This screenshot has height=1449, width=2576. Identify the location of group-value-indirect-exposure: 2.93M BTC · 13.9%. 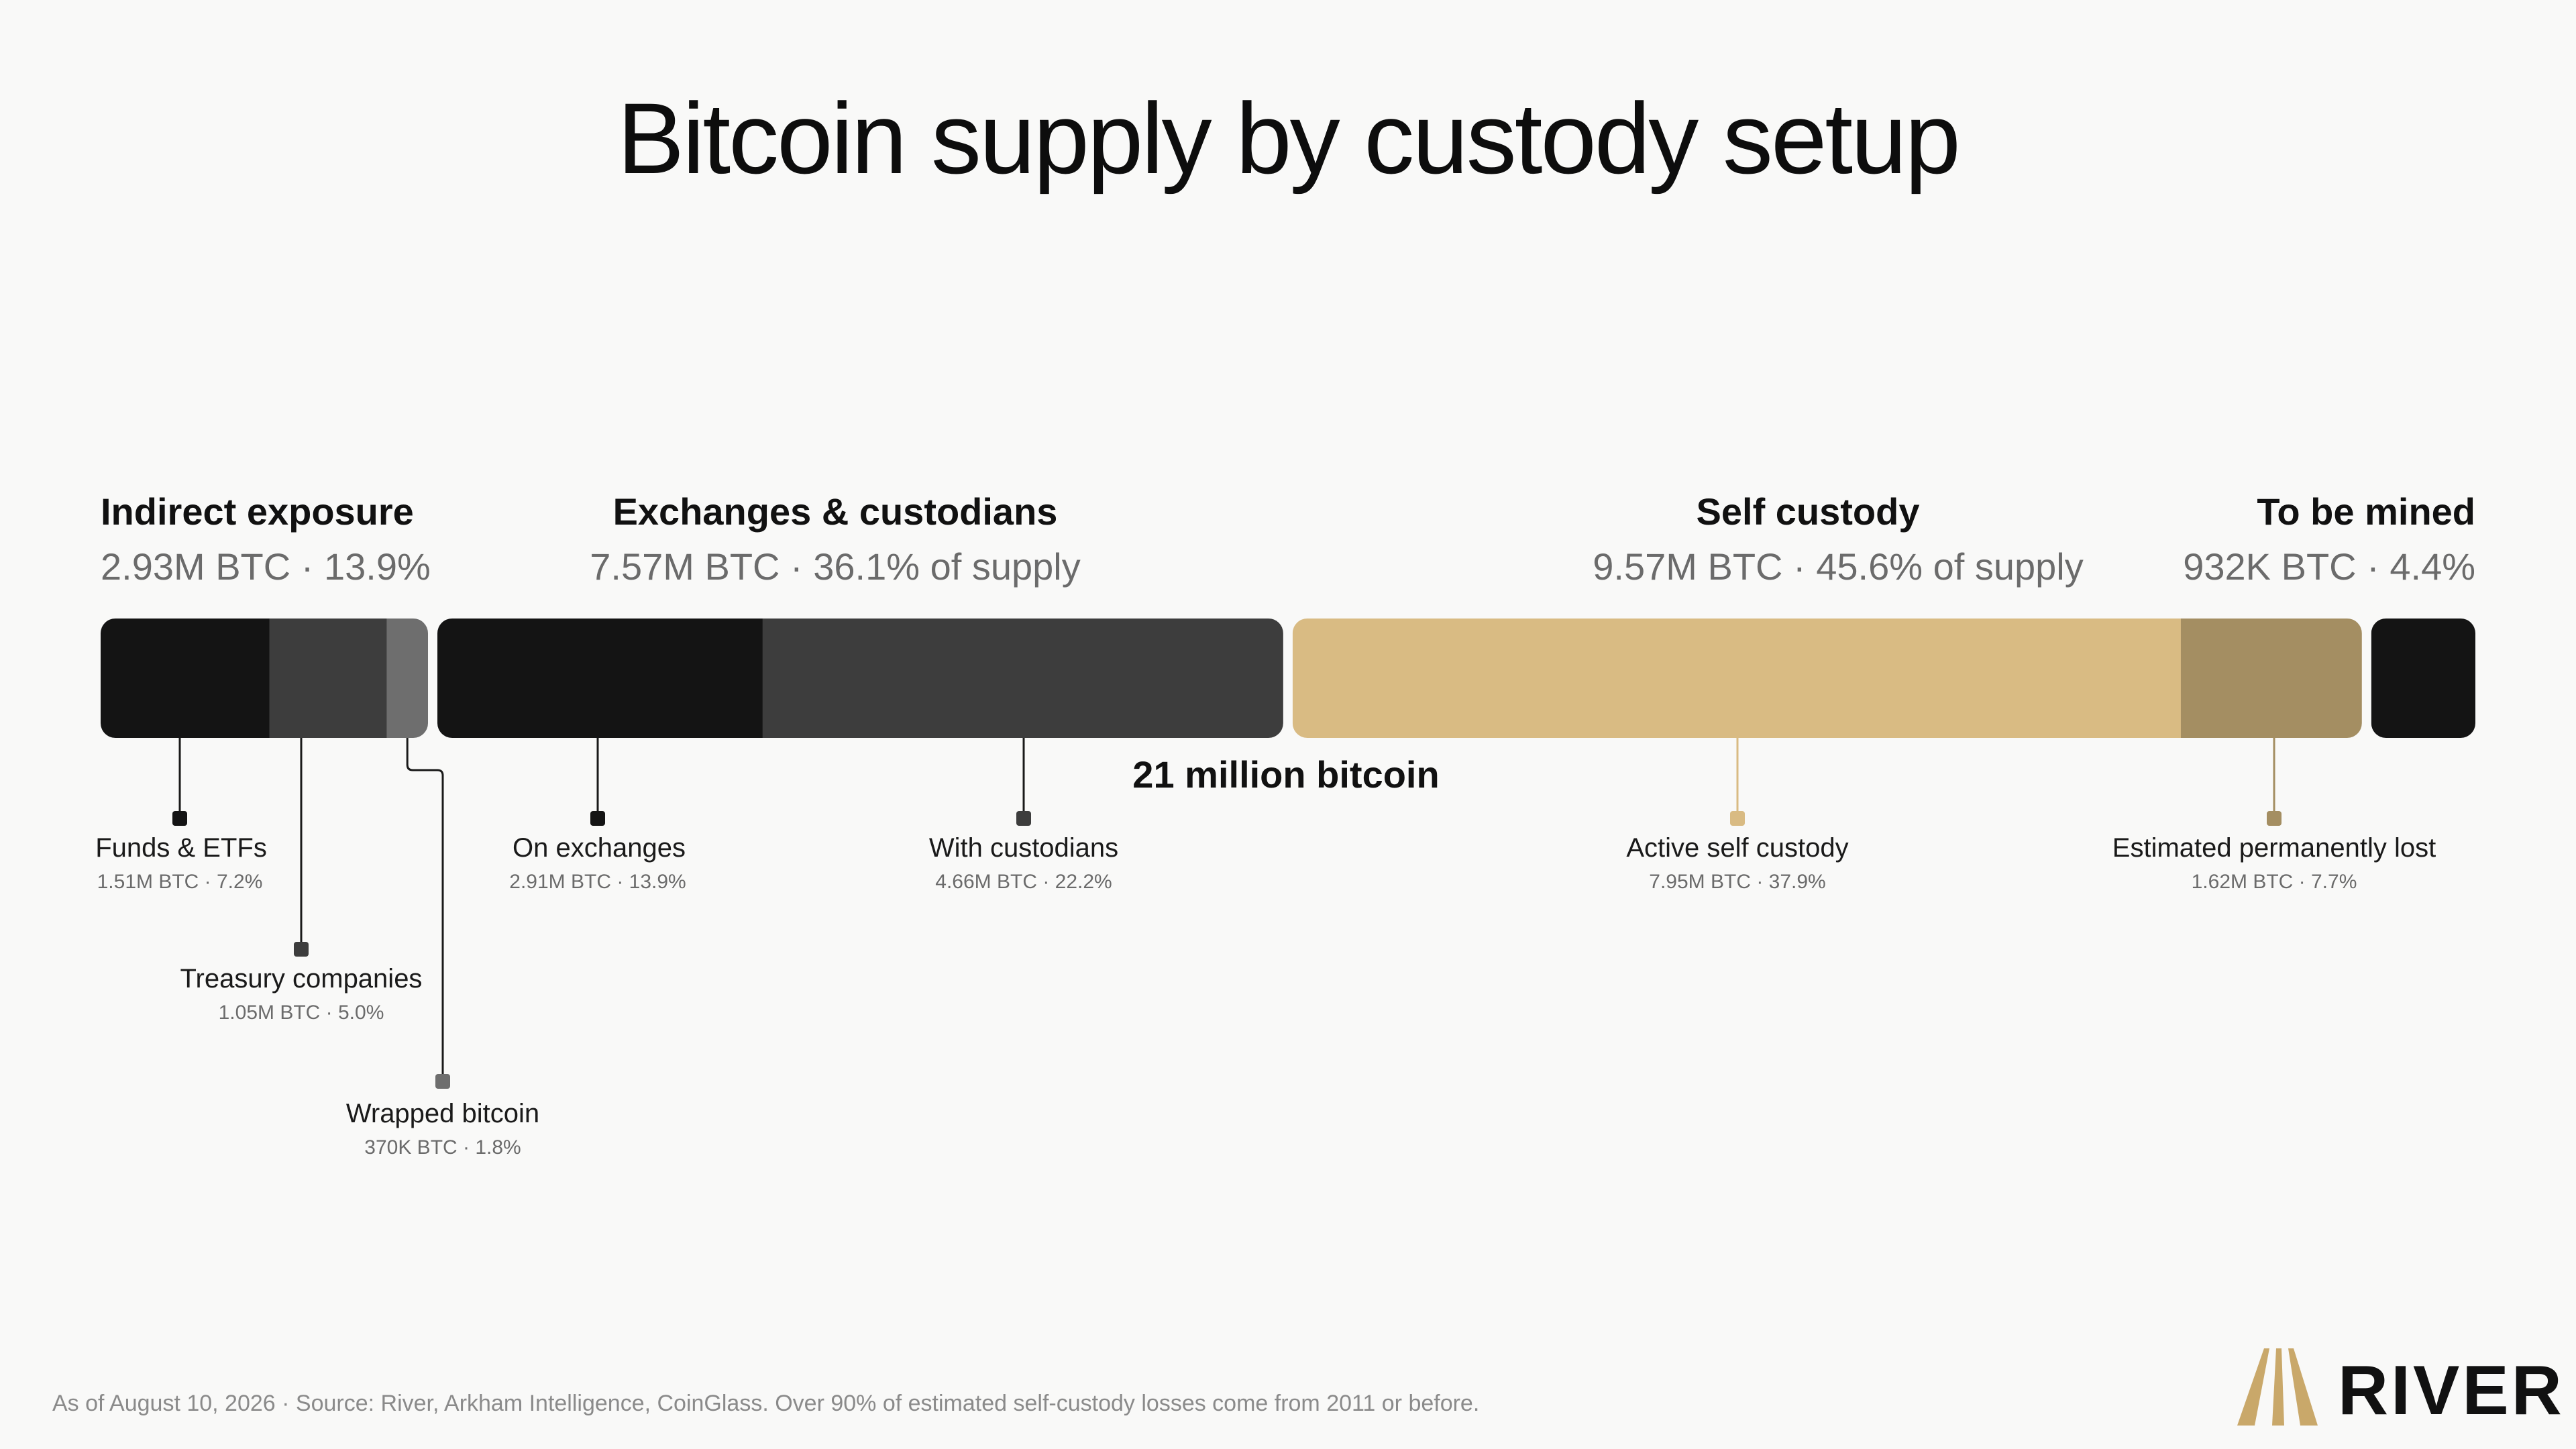
(266, 566).